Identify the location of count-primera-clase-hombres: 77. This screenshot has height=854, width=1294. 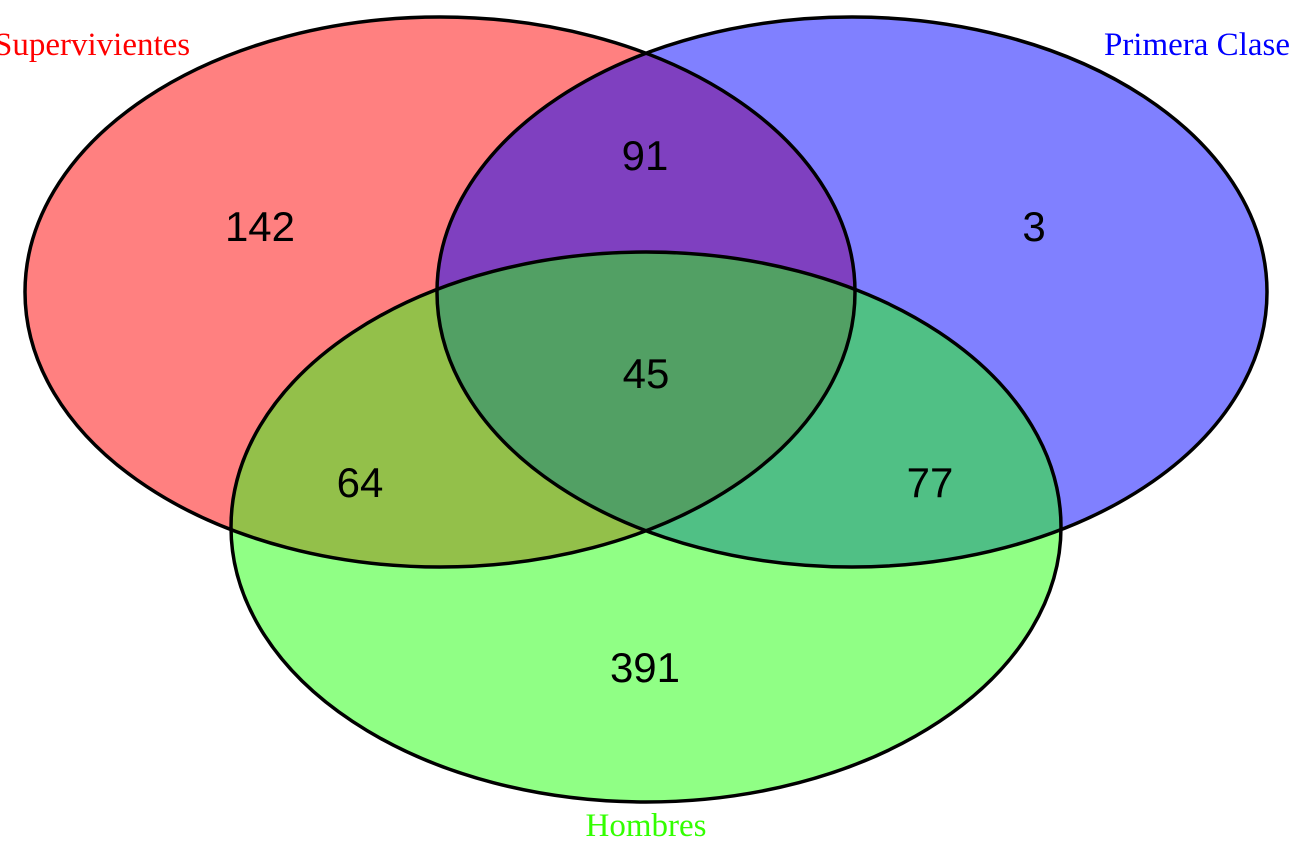
(930, 482).